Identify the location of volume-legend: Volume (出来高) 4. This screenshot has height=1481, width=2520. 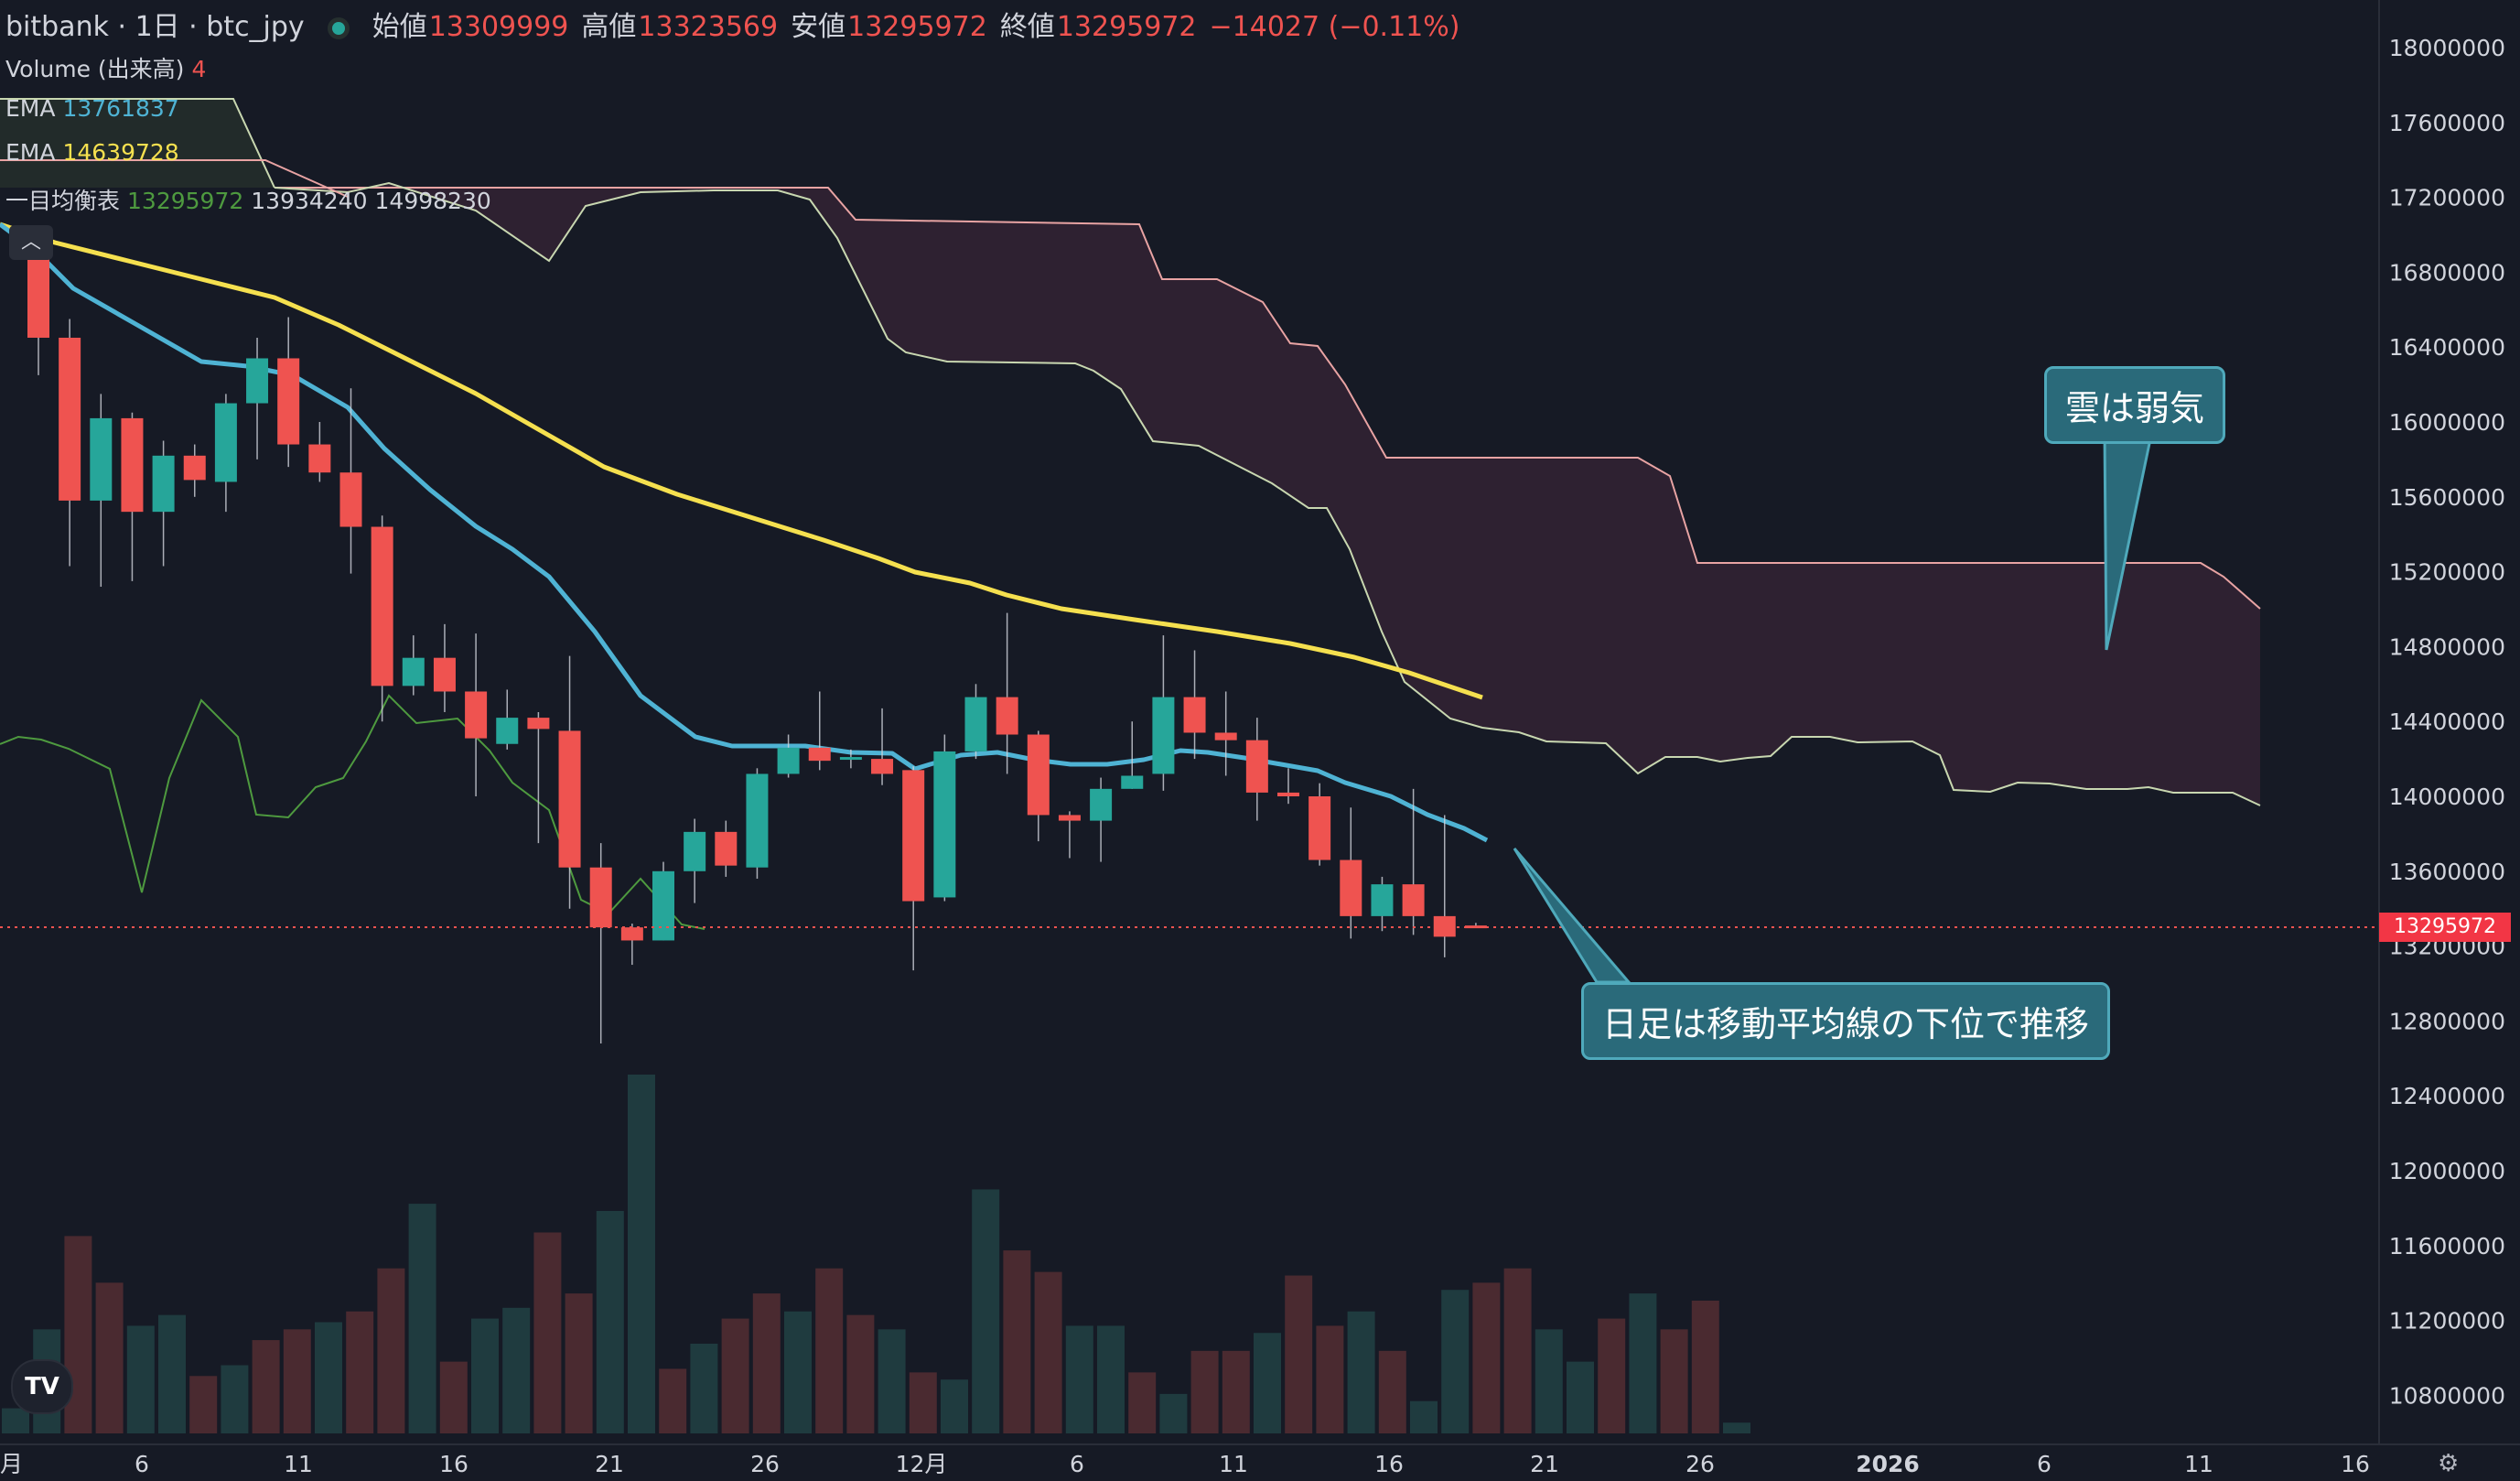
(109, 67).